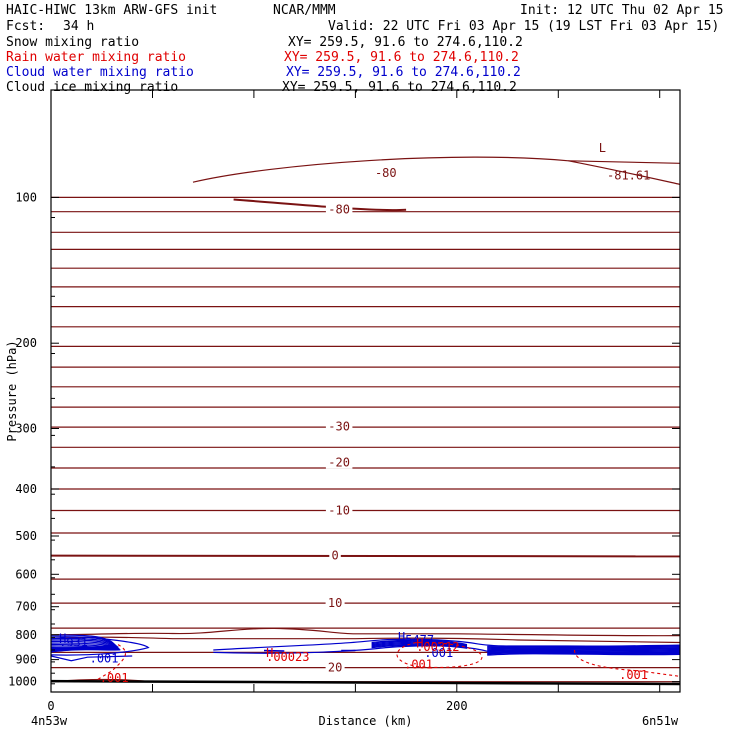 The width and height of the screenshot is (740, 740). What do you see at coordinates (602, 148) in the screenshot?
I see `contour-annotation: L` at bounding box center [602, 148].